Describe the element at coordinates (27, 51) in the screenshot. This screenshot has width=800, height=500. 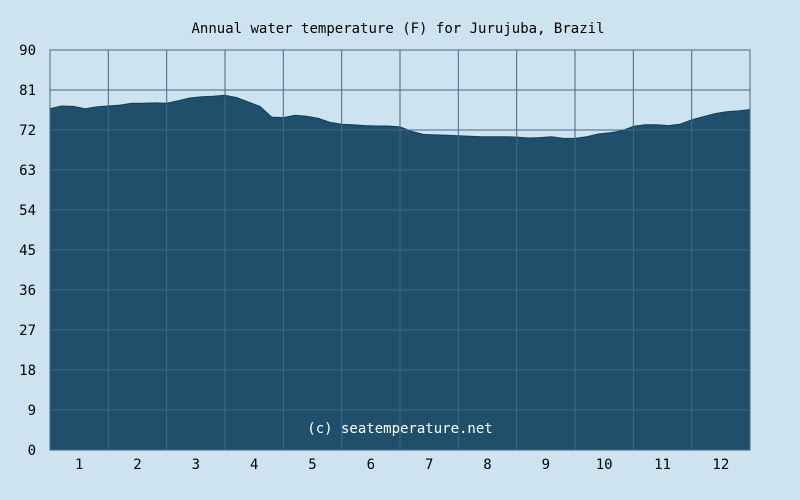
I see `y-tick-label: 90` at that location.